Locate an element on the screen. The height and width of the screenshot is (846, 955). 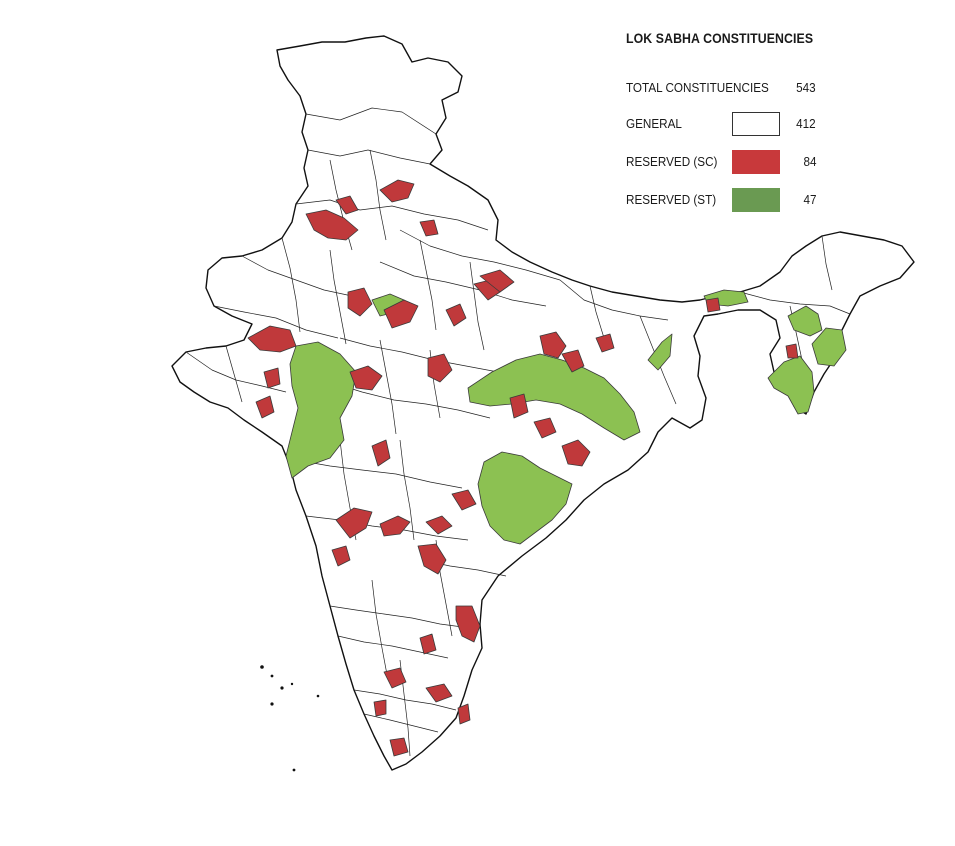
border-north is located at coordinates (371, 121).